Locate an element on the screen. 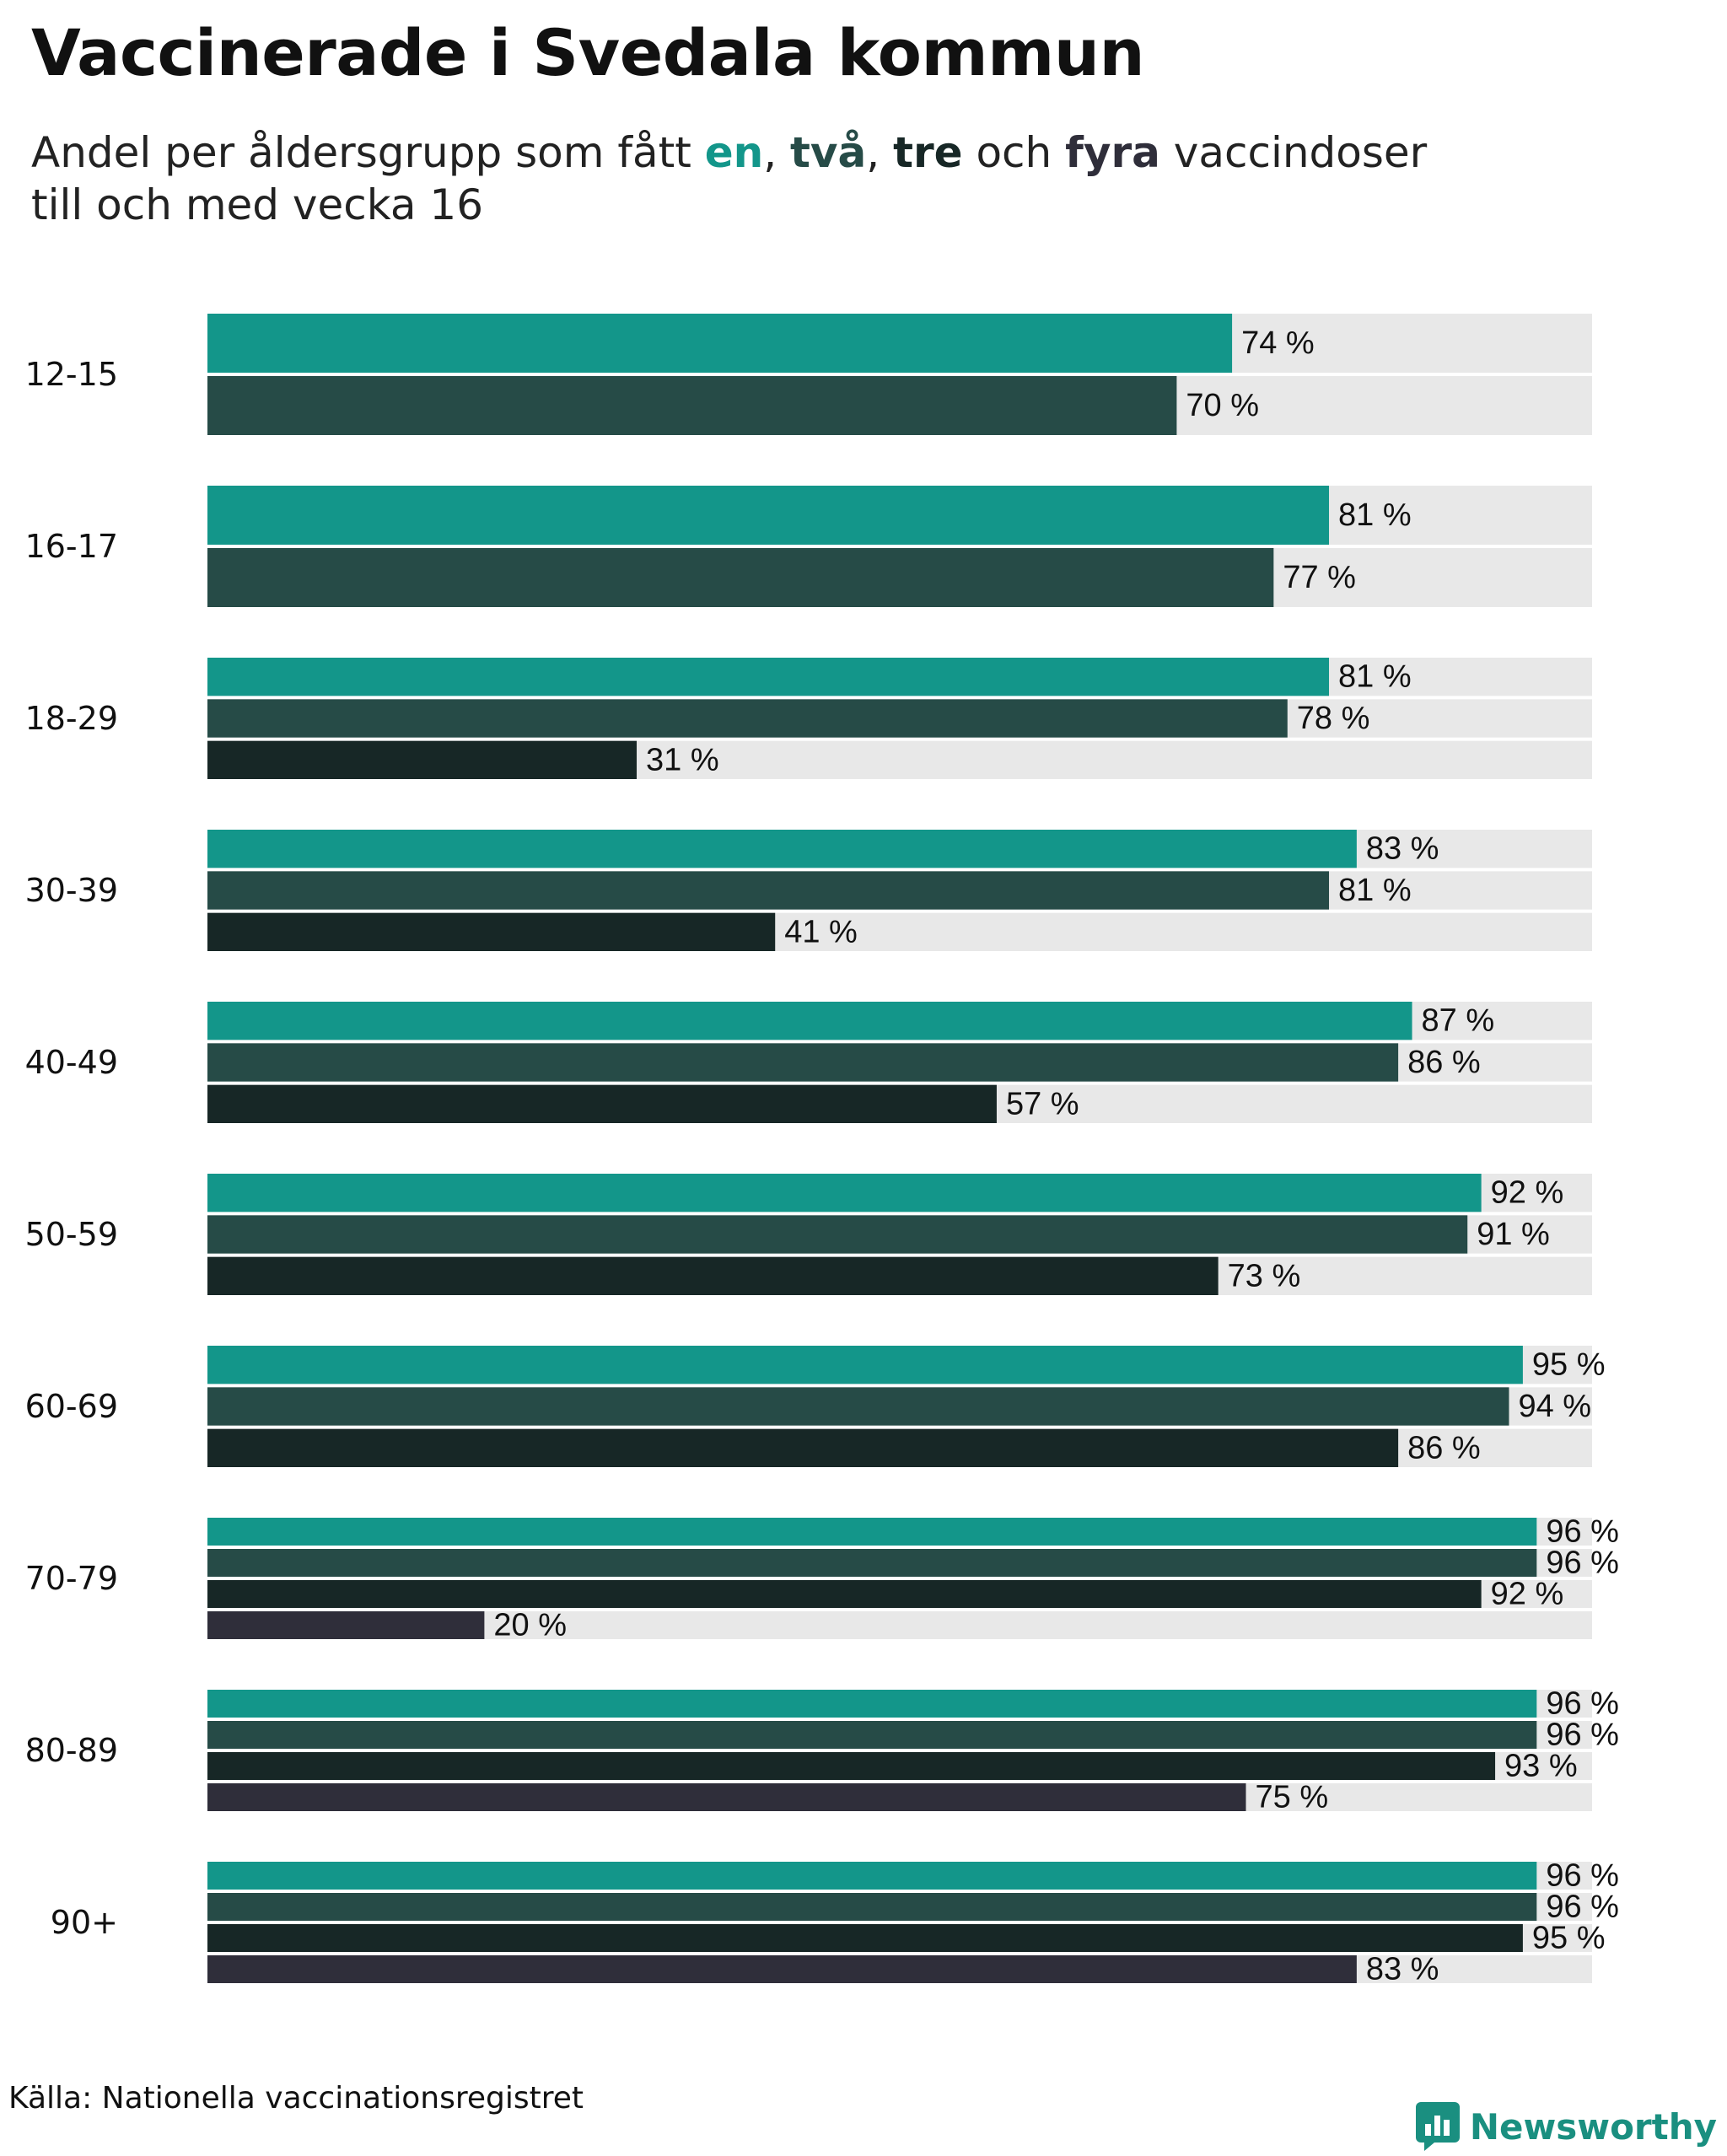 Image resolution: width=1727 pixels, height=2156 pixels. bar-90+-series-1 is located at coordinates (872, 1876).